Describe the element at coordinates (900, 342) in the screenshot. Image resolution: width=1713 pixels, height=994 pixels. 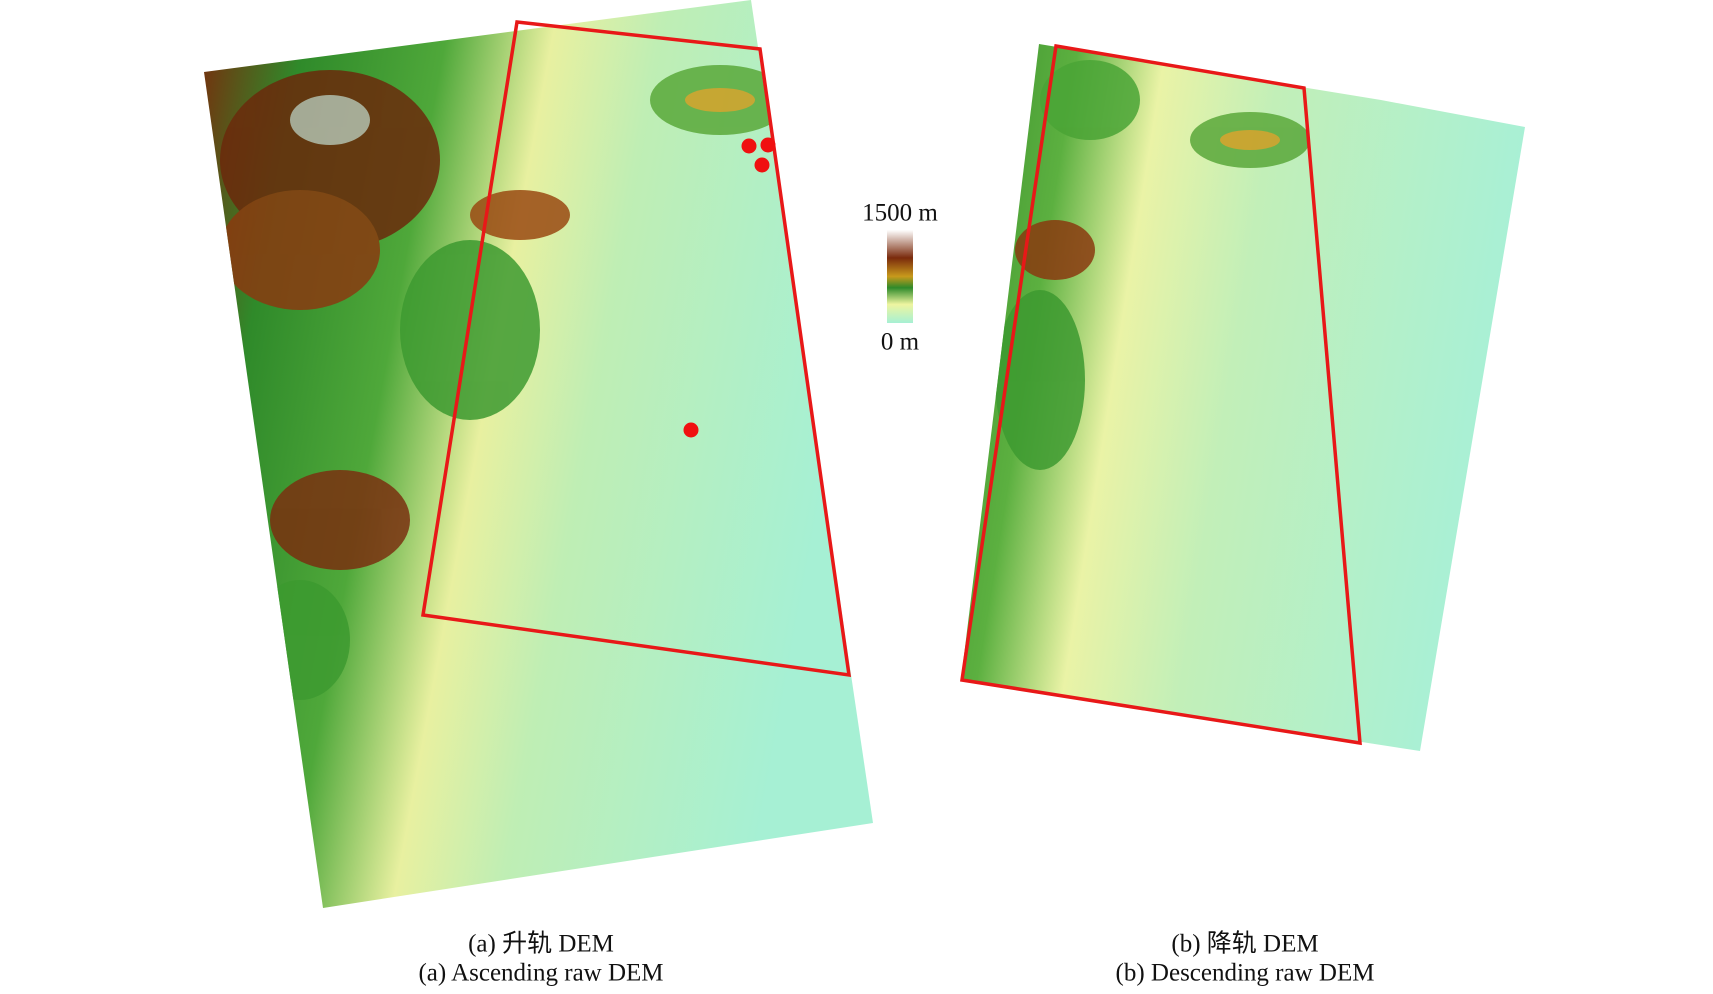
I see `colorbar-min: 0 m` at that location.